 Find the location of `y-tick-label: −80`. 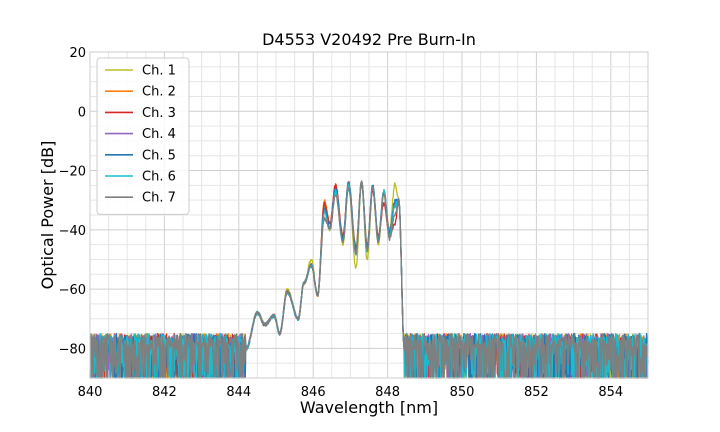

y-tick-label: −80 is located at coordinates (72, 349).